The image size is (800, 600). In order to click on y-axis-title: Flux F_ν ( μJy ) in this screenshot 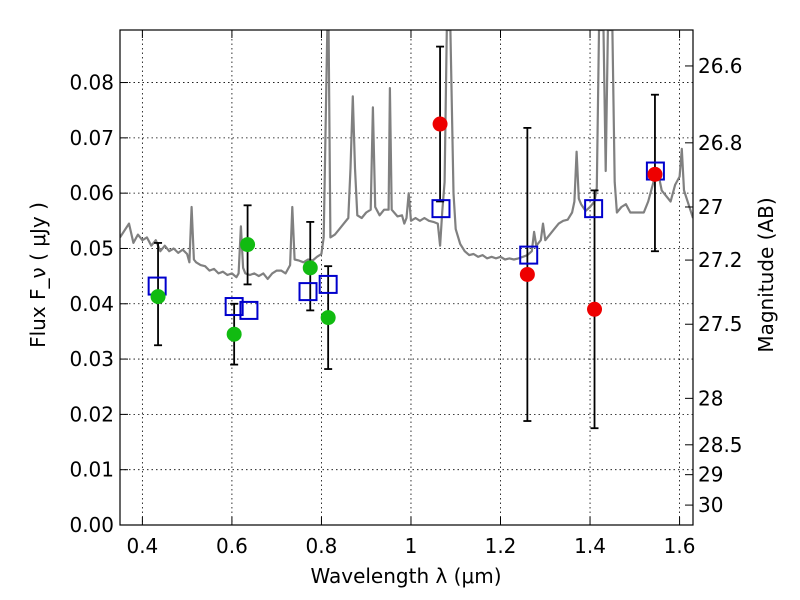, I will do `click(38, 275)`.